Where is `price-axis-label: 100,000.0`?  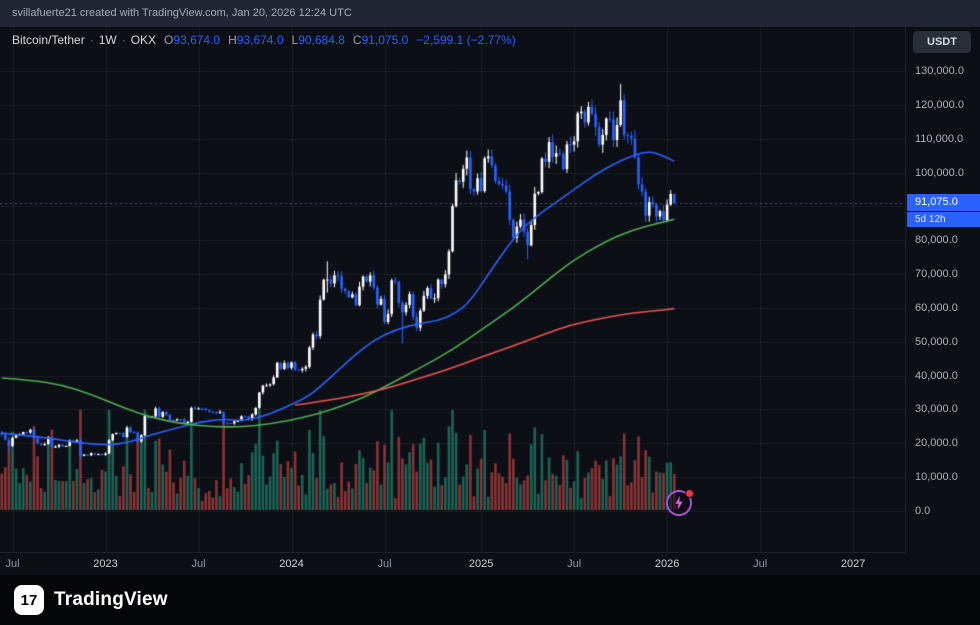
price-axis-label: 100,000.0 is located at coordinates (939, 172).